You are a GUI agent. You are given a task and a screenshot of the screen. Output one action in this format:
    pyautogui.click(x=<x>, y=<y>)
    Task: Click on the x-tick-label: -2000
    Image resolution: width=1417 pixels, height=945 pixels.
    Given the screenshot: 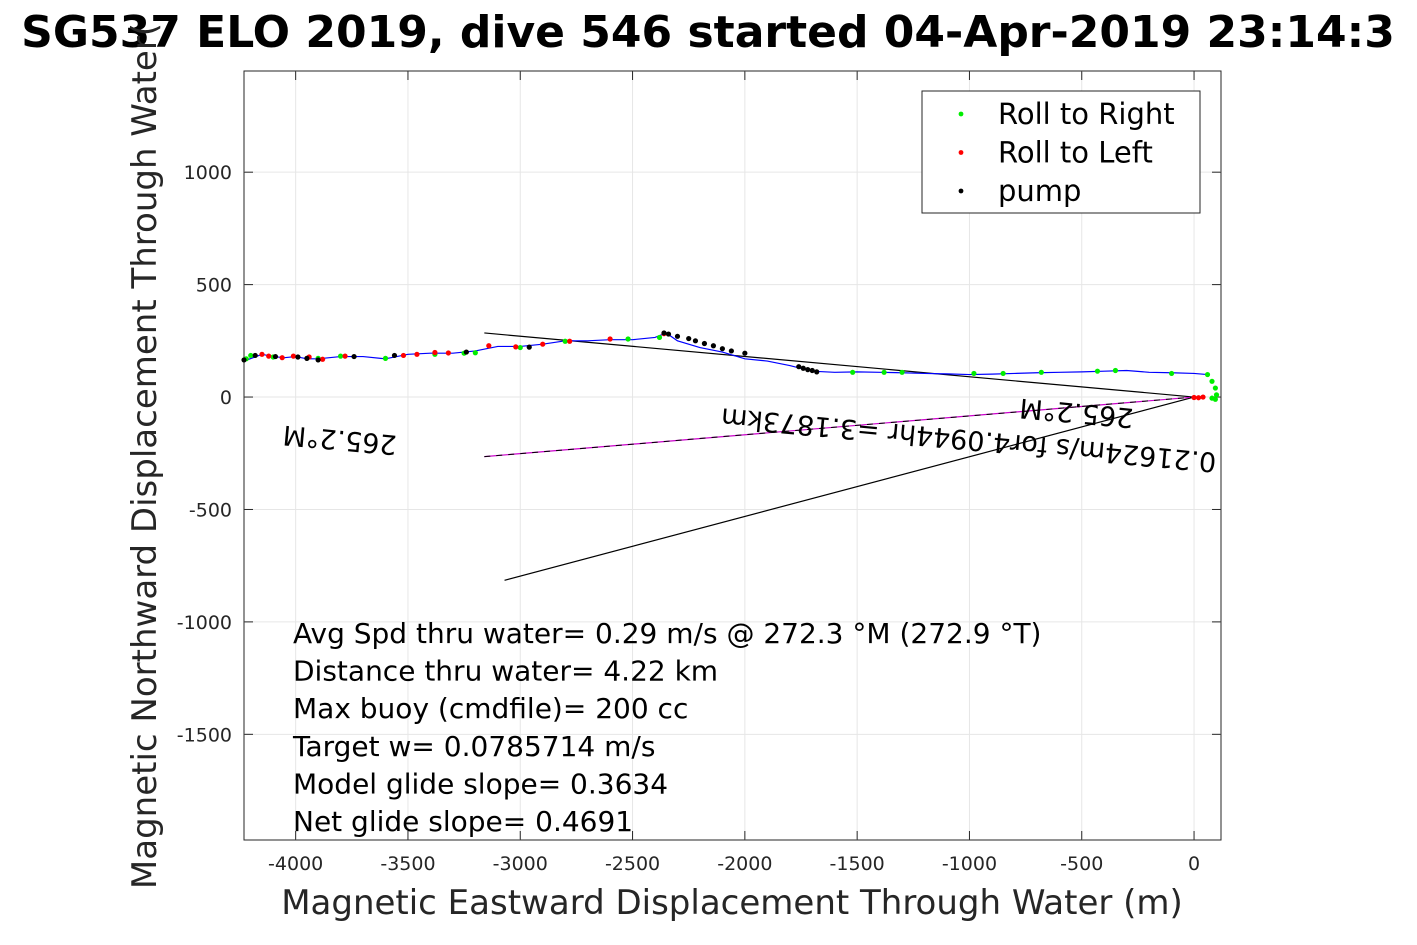 What is the action you would take?
    pyautogui.click(x=744, y=864)
    